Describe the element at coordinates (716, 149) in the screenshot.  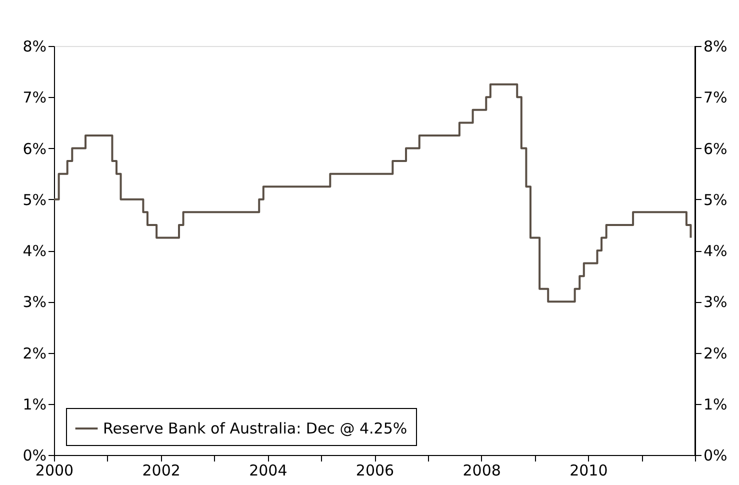
I see `y2-tick-label: 6%` at that location.